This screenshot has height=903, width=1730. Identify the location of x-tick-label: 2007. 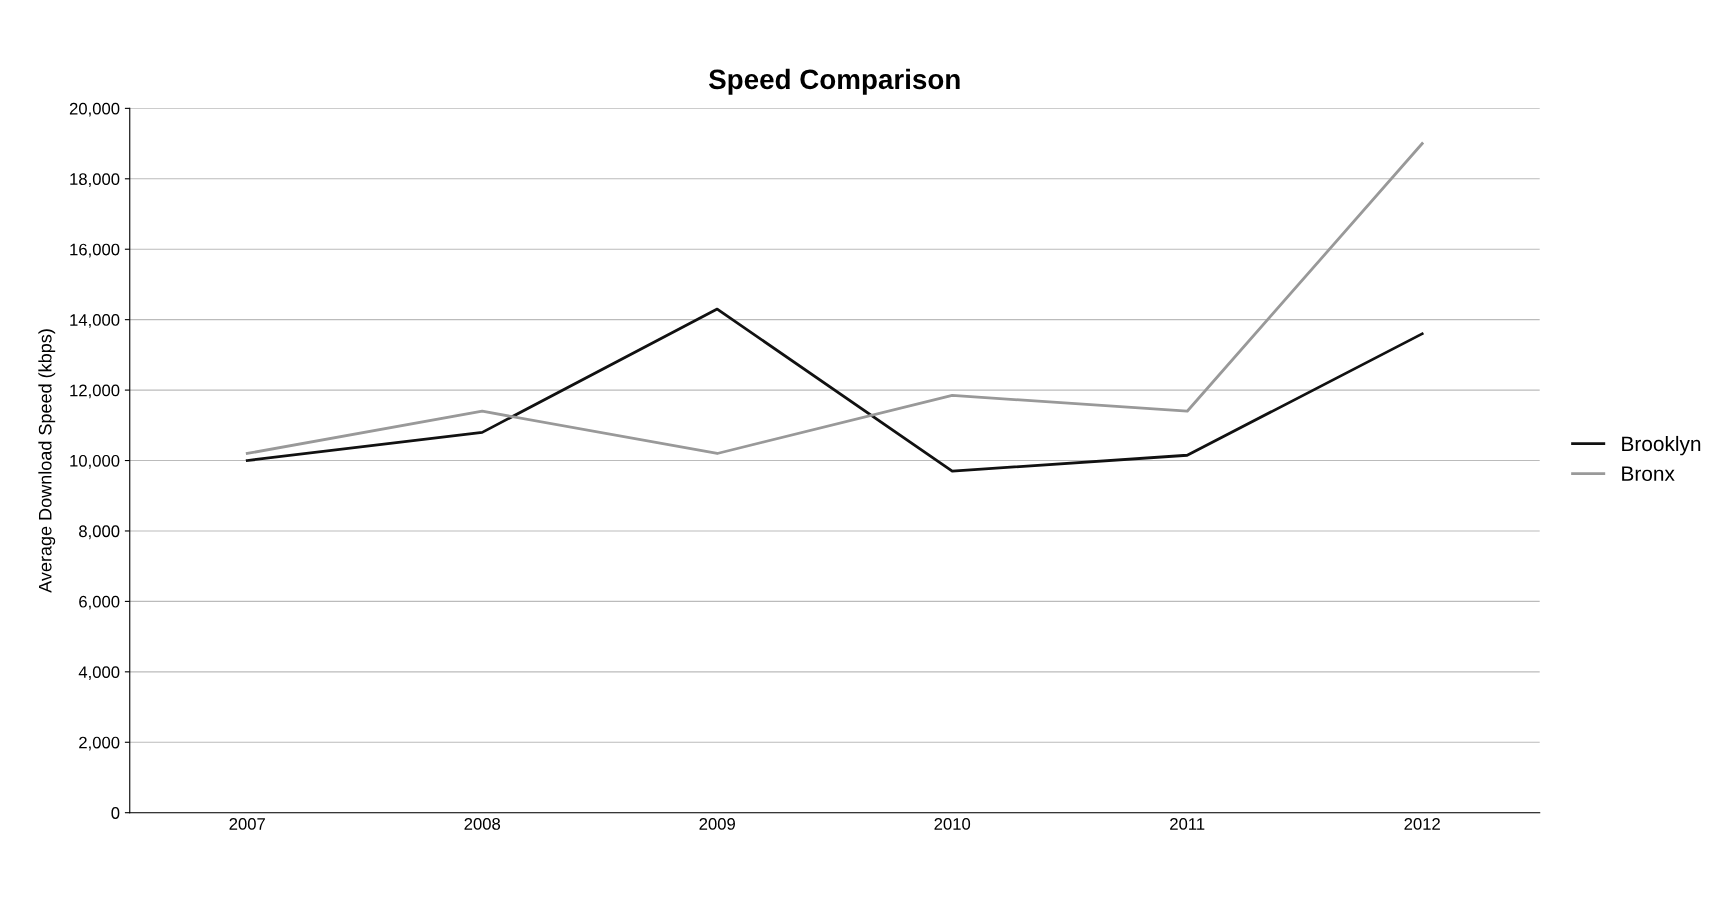
(247, 824).